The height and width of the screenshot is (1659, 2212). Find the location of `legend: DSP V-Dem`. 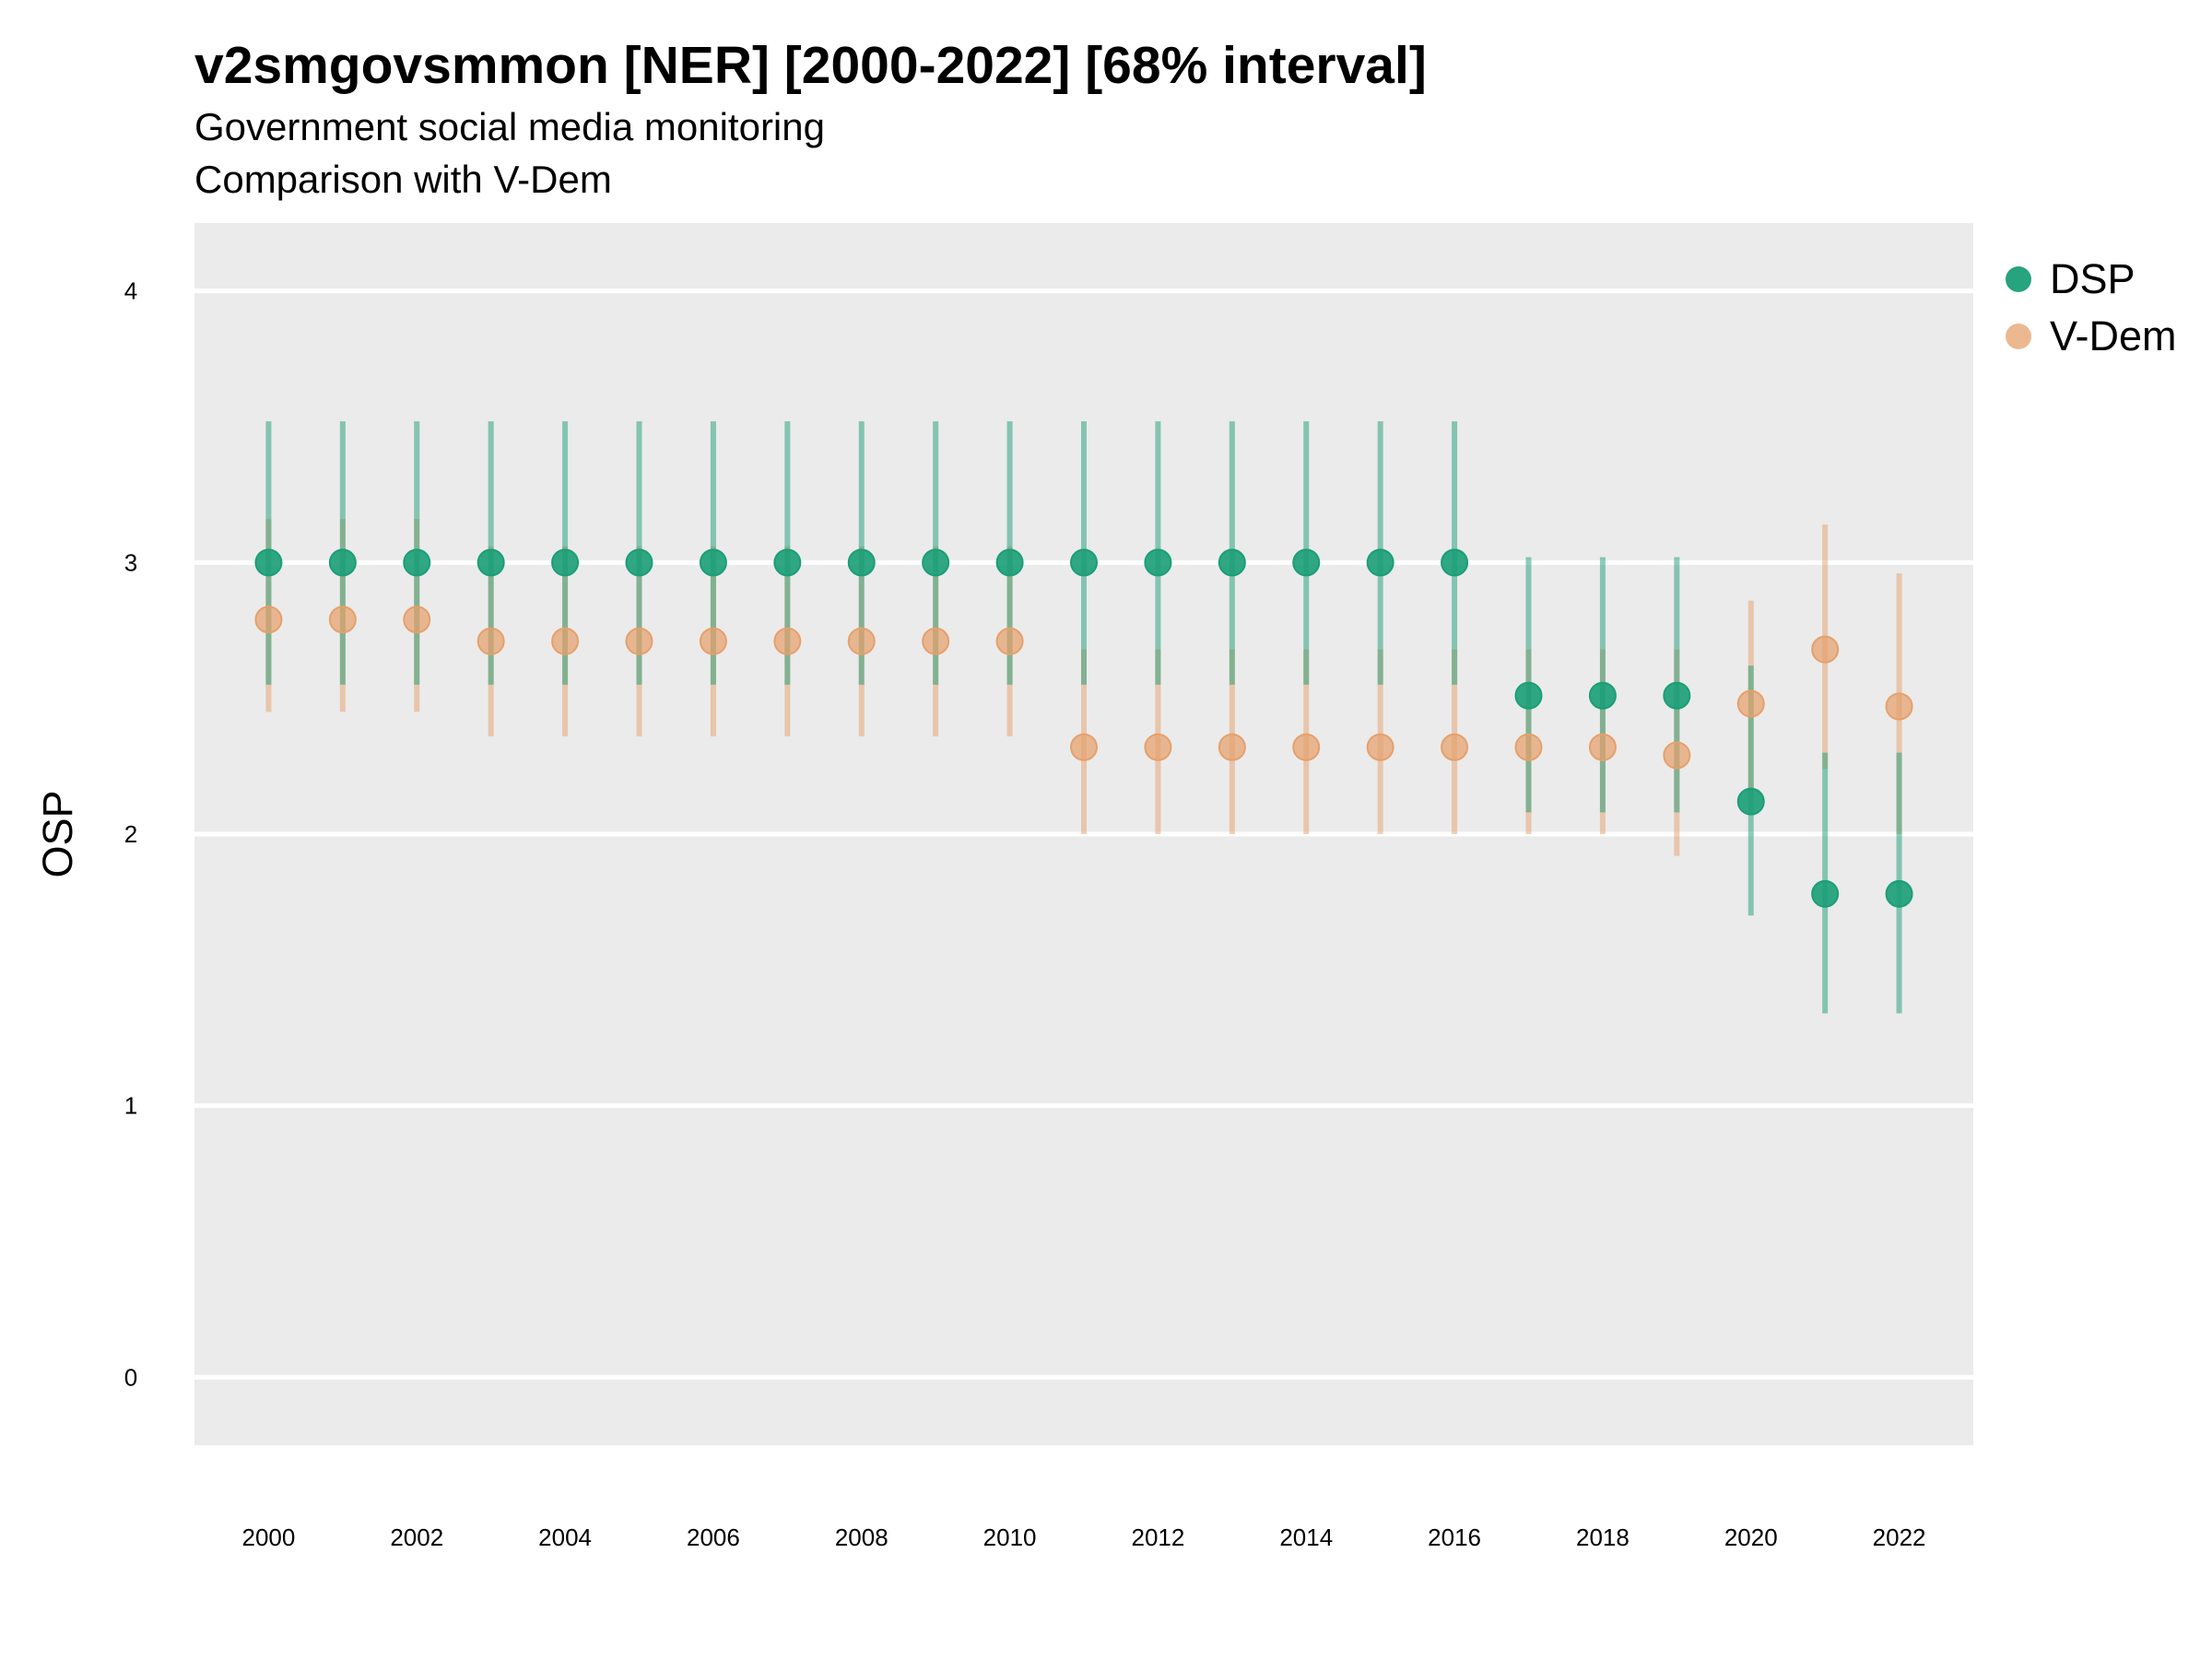

legend: DSP V-Dem is located at coordinates (2091, 308).